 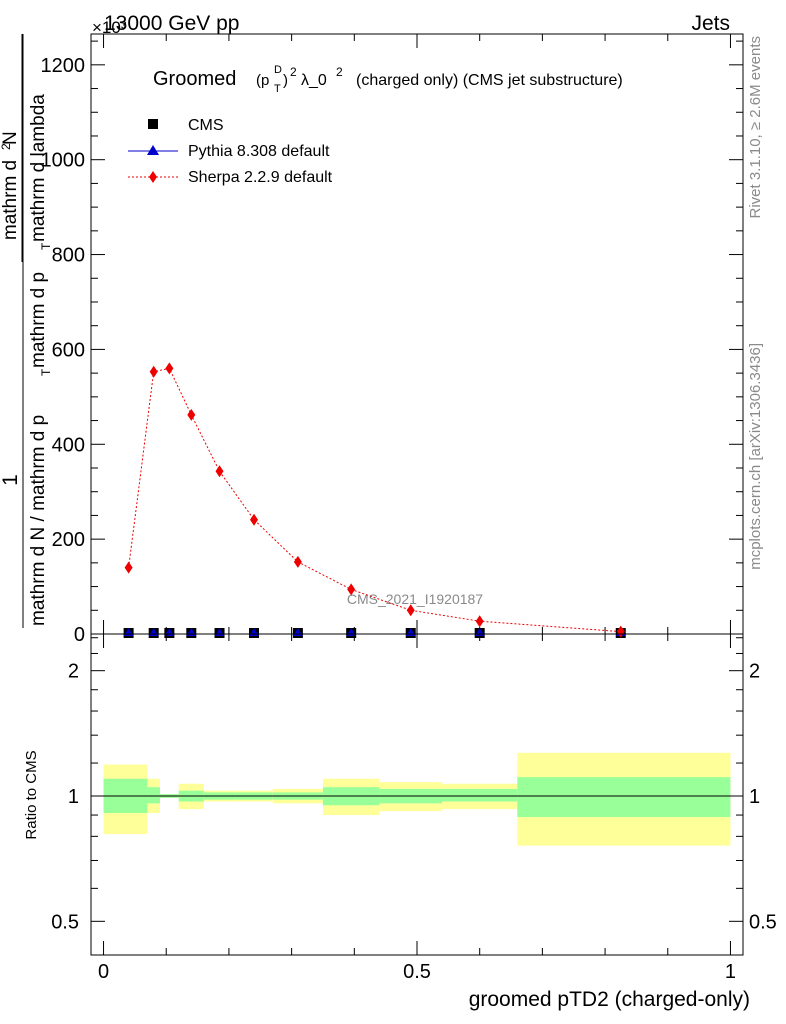 What do you see at coordinates (10, 200) in the screenshot?
I see `ylabel-numer-top: mathrm d` at bounding box center [10, 200].